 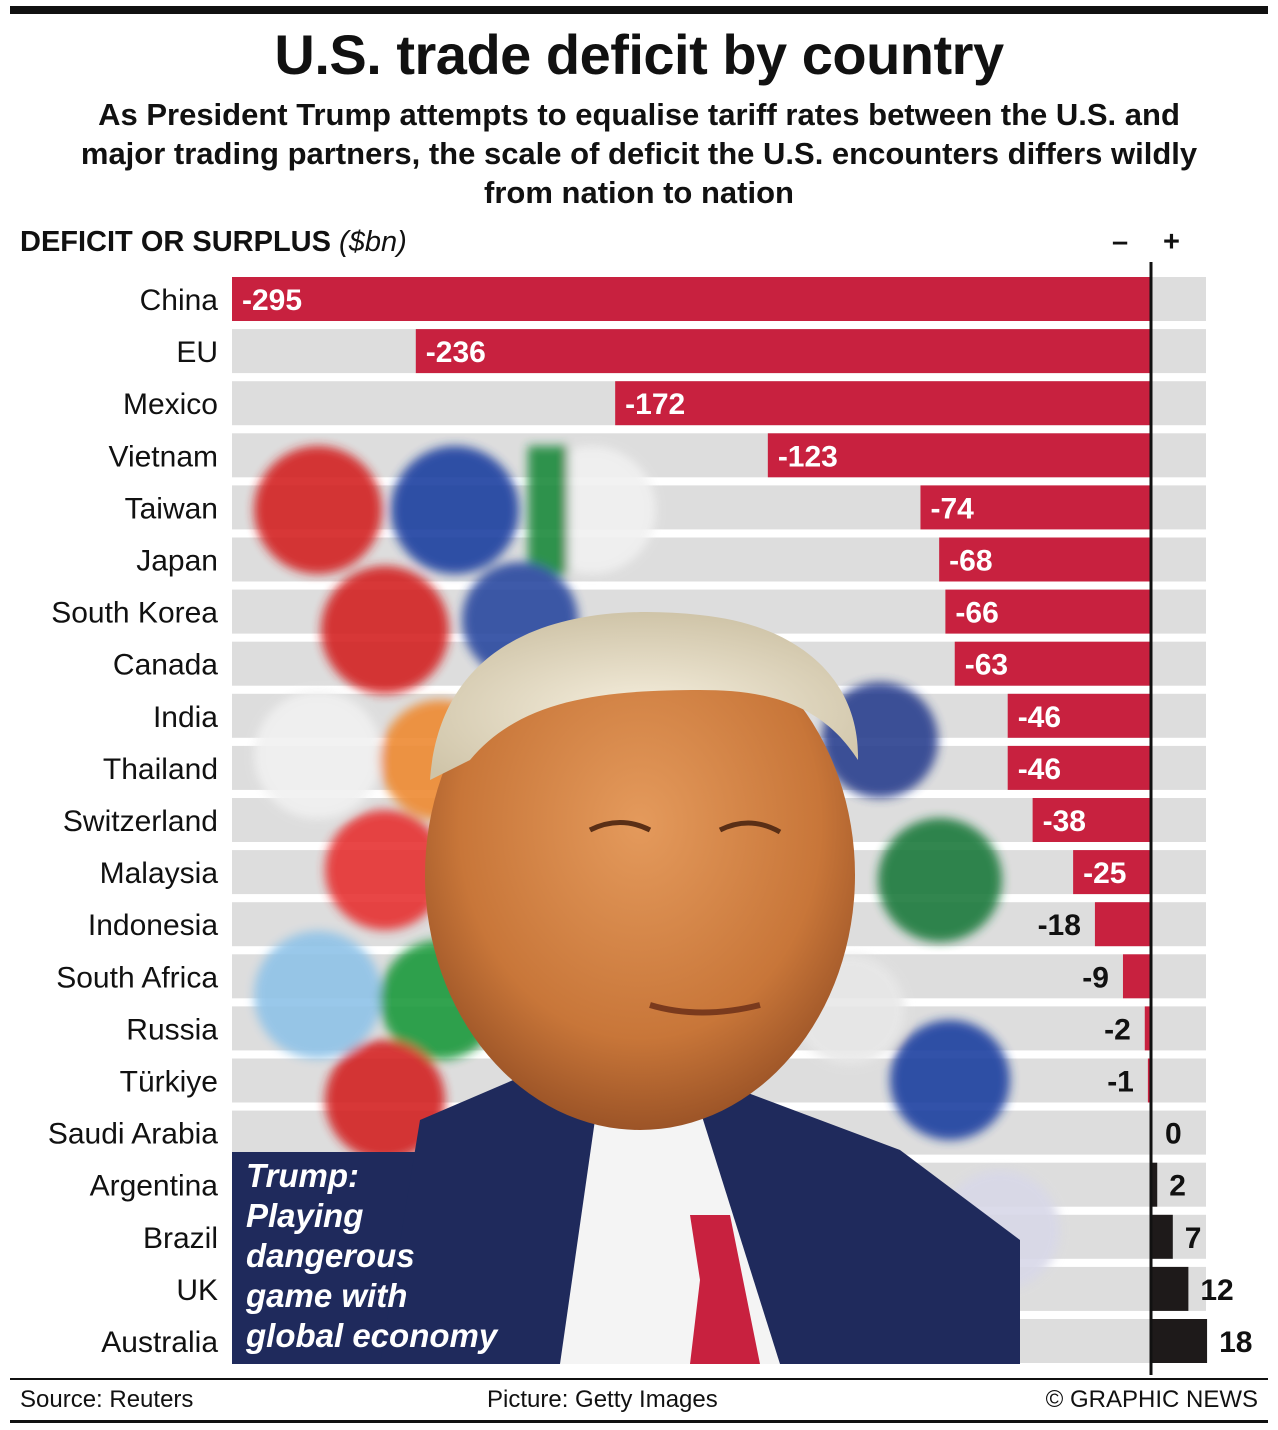 I want to click on axis-label: DEFICIT OR SURPLUS ($bn), so click(x=213, y=242).